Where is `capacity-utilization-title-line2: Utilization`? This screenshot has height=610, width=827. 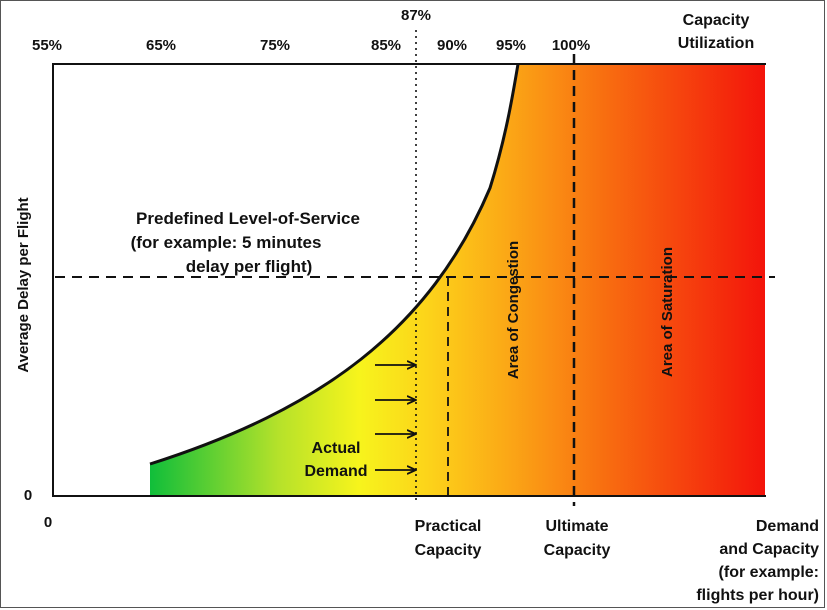 capacity-utilization-title-line2: Utilization is located at coordinates (716, 43).